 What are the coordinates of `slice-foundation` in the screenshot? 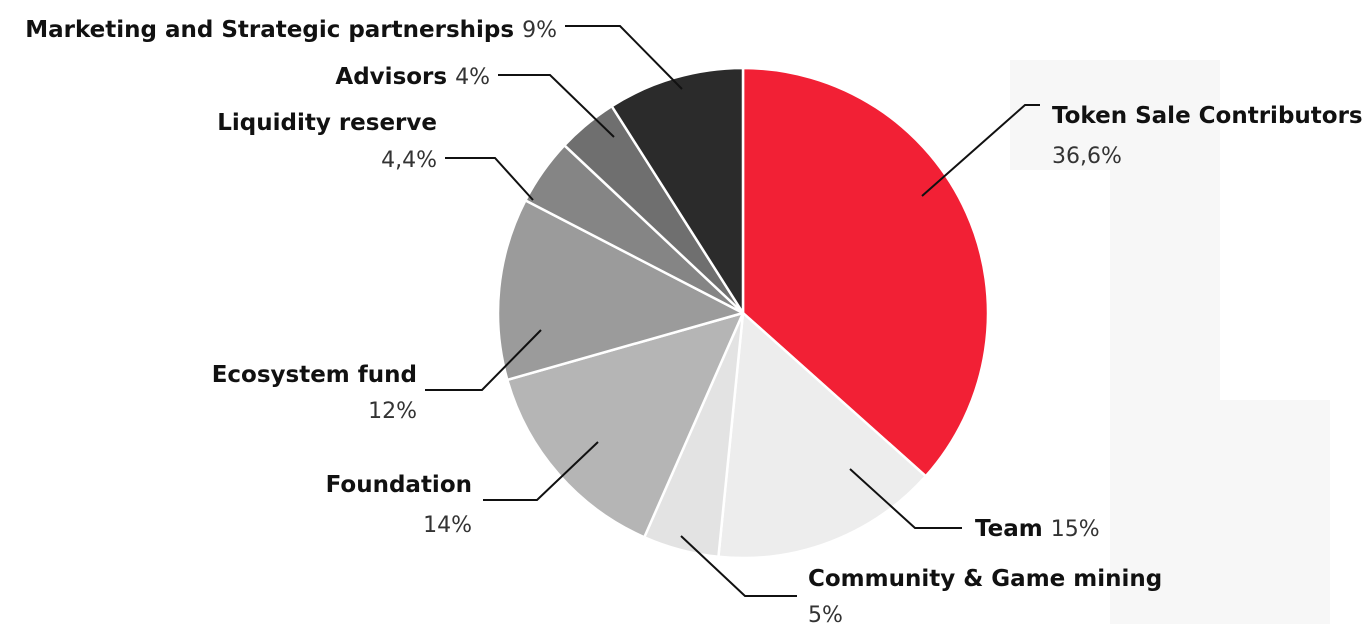 It's located at (625, 425).